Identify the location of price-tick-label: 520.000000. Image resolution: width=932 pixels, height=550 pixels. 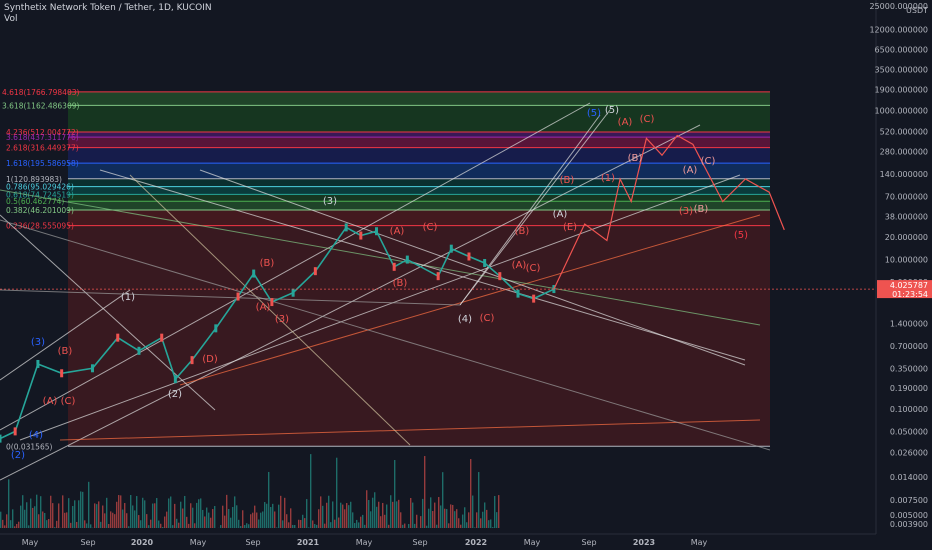
(904, 131).